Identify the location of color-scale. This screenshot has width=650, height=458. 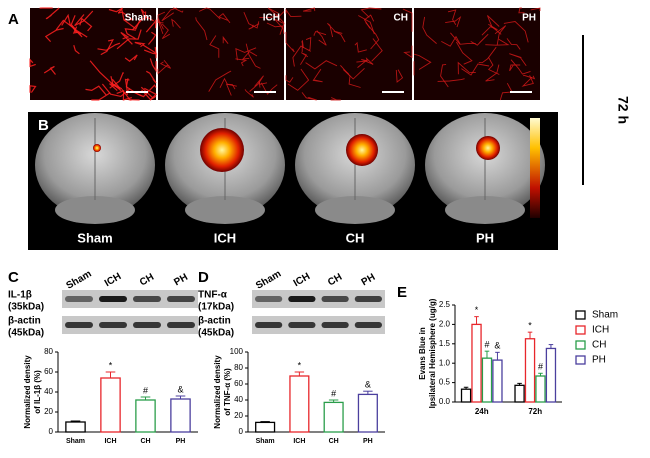
(535, 168).